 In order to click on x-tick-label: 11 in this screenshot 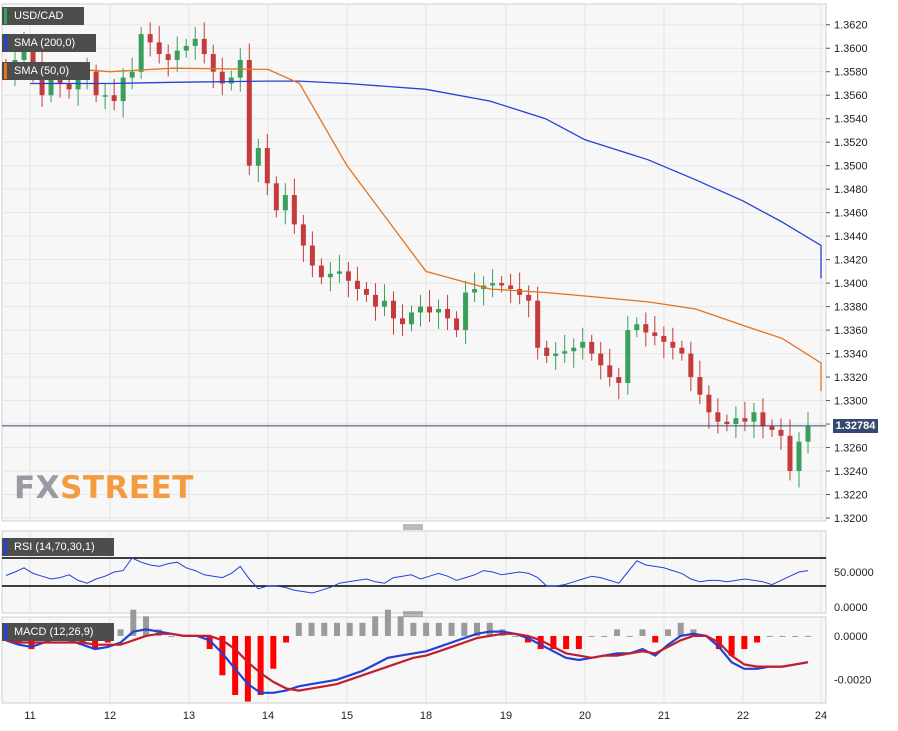, I will do `click(29, 716)`.